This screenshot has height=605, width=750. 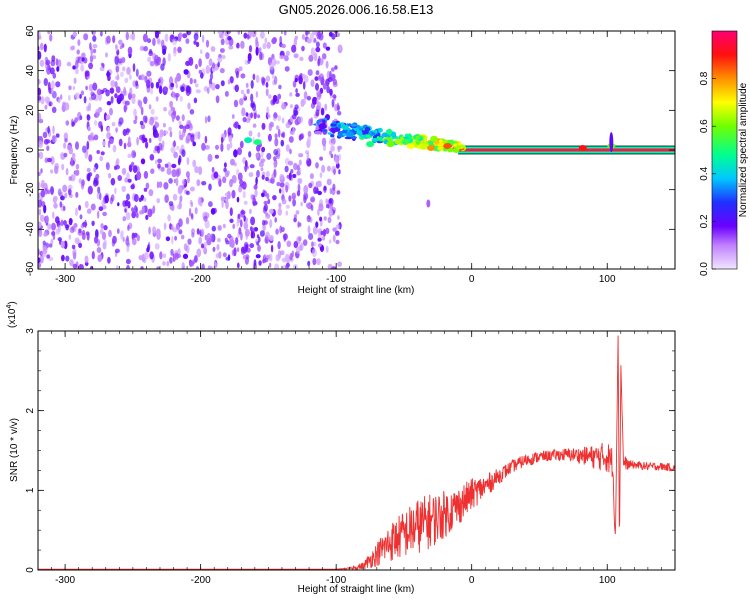 What do you see at coordinates (350, 134) in the screenshot?
I see `signal-blob-major` at bounding box center [350, 134].